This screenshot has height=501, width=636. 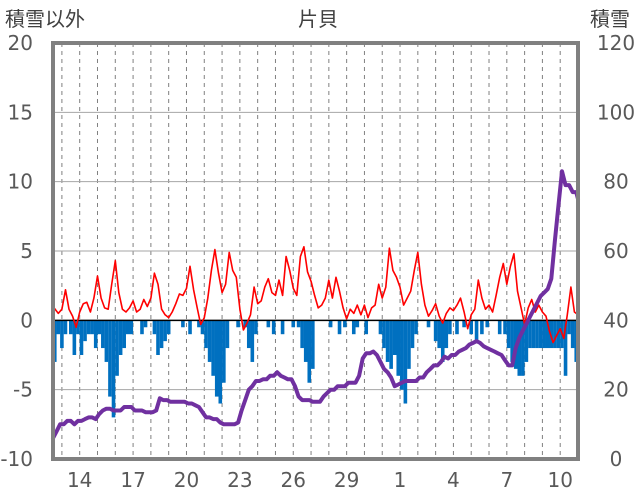 What do you see at coordinates (20, 112) in the screenshot?
I see `left-tick-label: 15` at bounding box center [20, 112].